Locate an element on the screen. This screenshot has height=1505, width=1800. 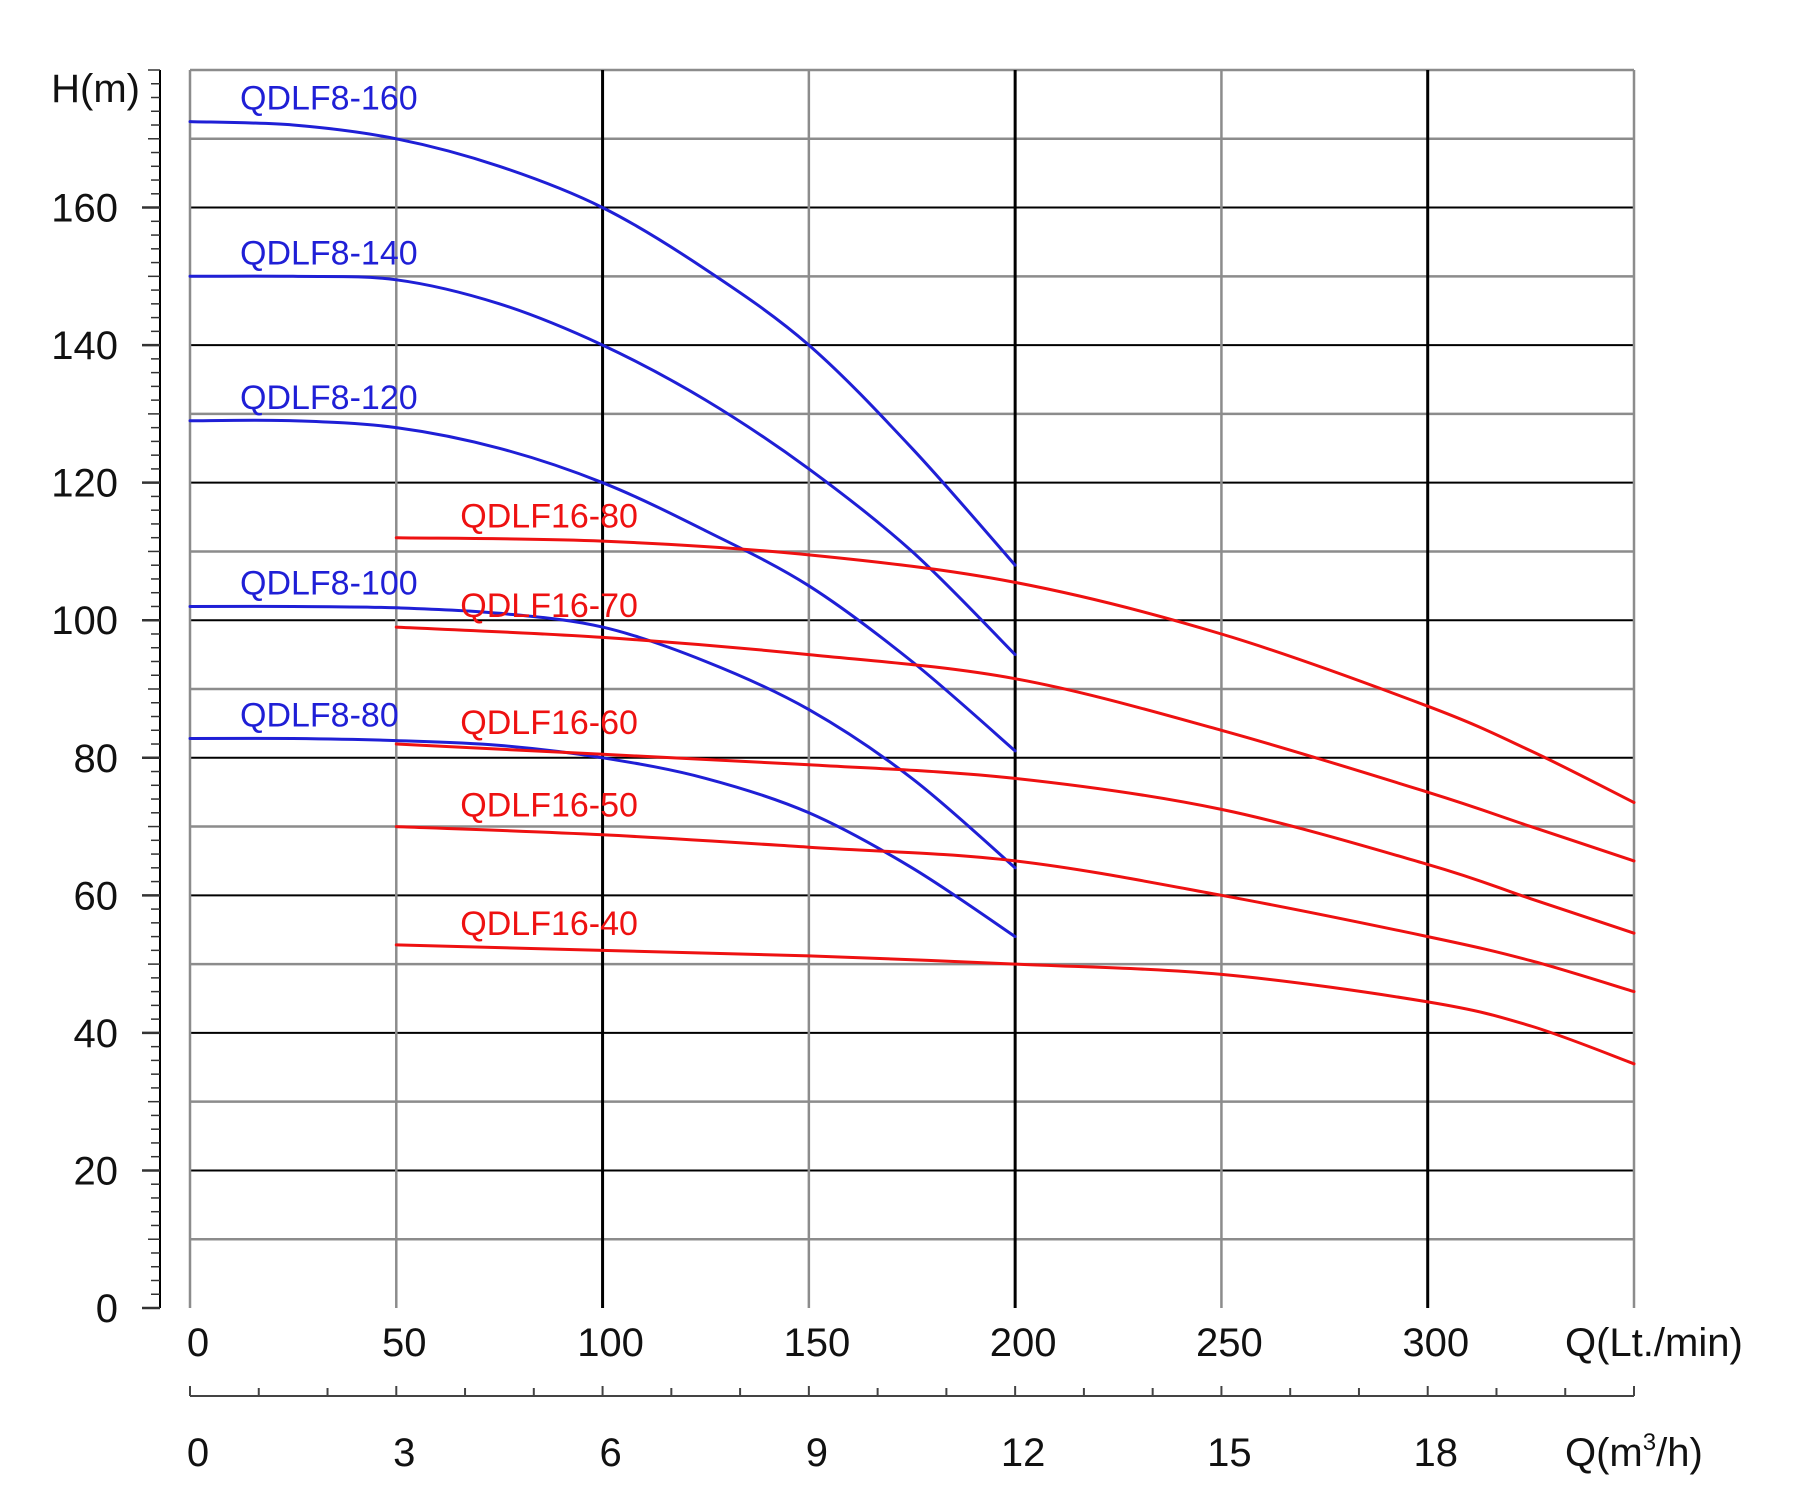
x-m3h-tick-label: 3 is located at coordinates (404, 1453).